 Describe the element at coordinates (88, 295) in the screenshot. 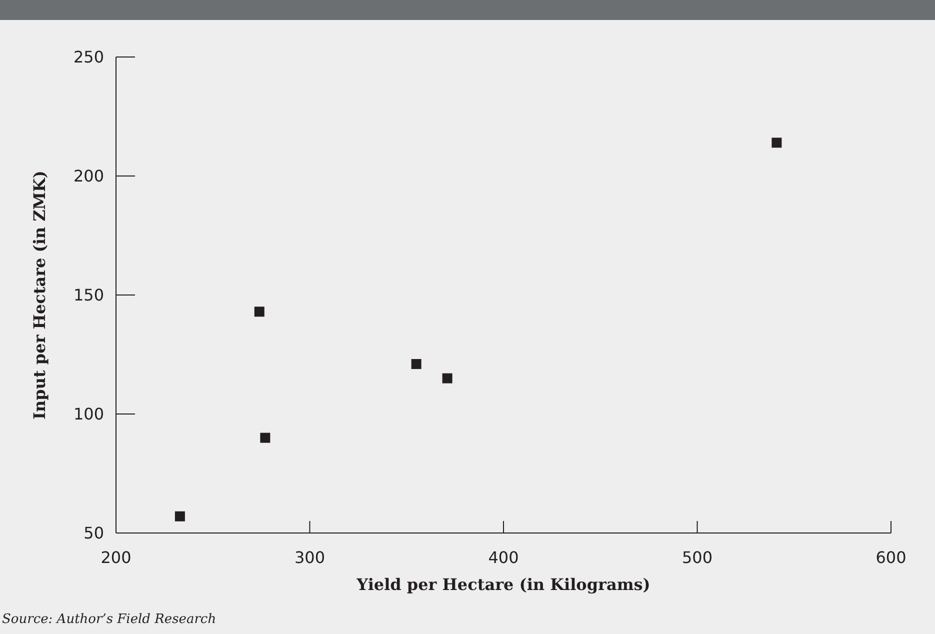

I see `y-tick-label: 150` at that location.